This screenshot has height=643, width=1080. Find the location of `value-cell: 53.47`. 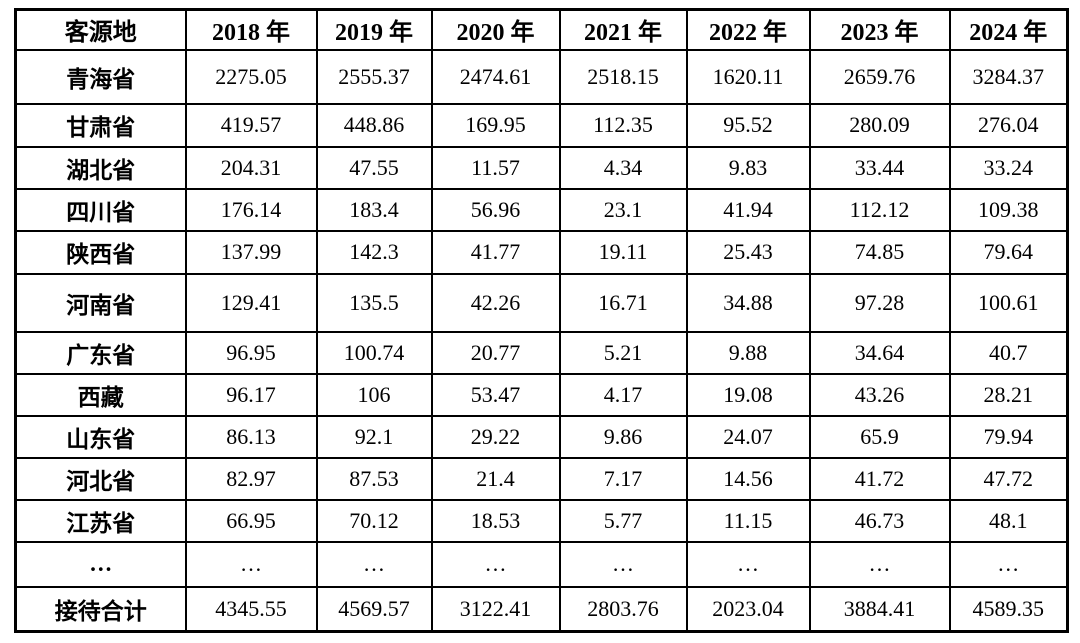

value-cell: 53.47 is located at coordinates (495, 394).